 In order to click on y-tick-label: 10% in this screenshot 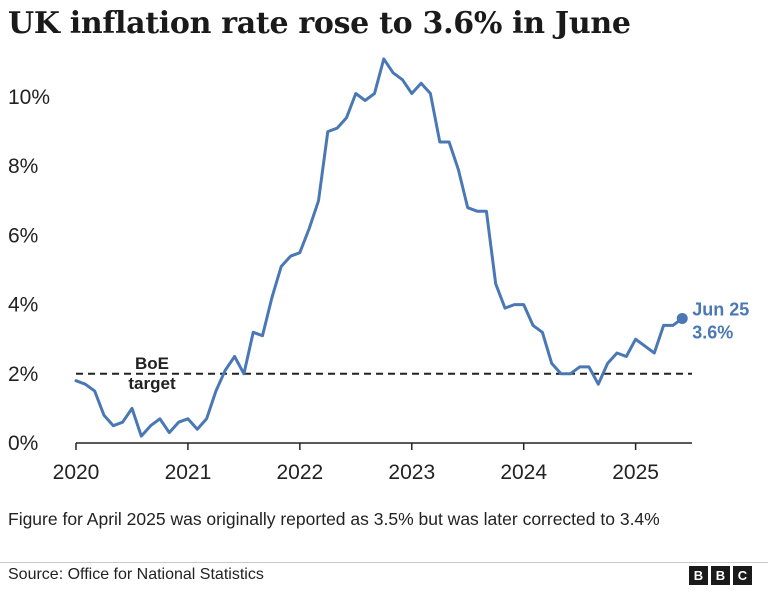, I will do `click(29, 97)`.